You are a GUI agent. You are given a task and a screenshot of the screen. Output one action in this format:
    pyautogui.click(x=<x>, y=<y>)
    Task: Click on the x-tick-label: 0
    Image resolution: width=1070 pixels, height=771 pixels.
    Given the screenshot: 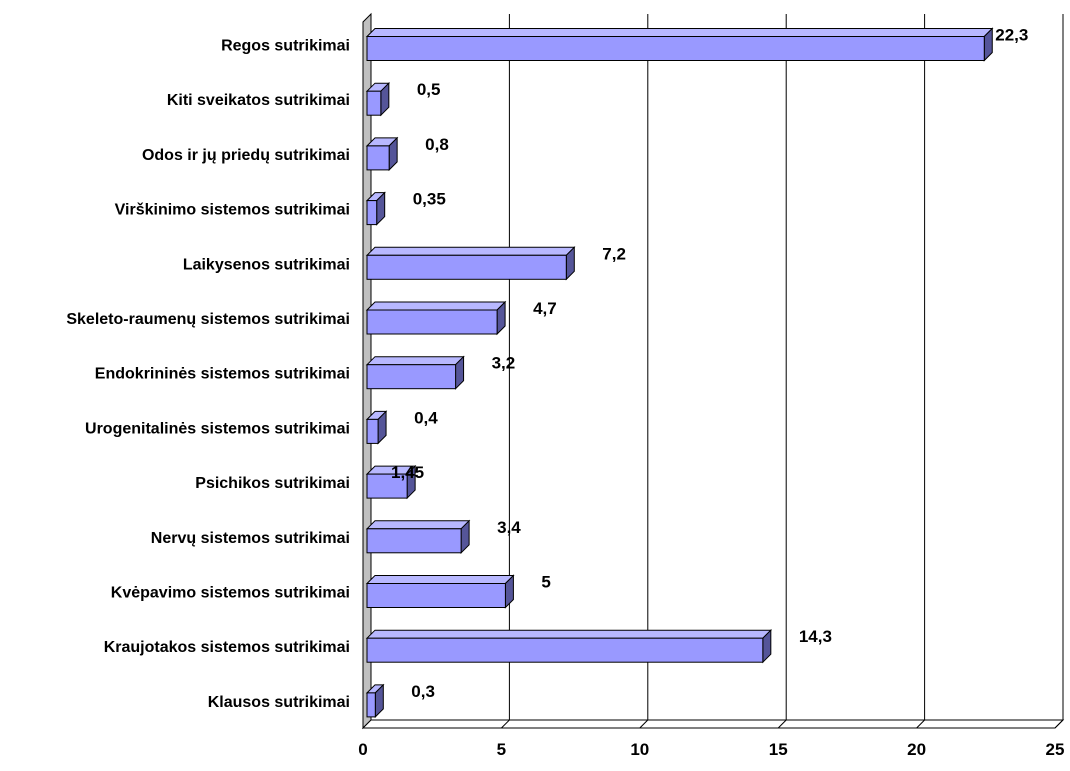 What is the action you would take?
    pyautogui.click(x=362, y=749)
    